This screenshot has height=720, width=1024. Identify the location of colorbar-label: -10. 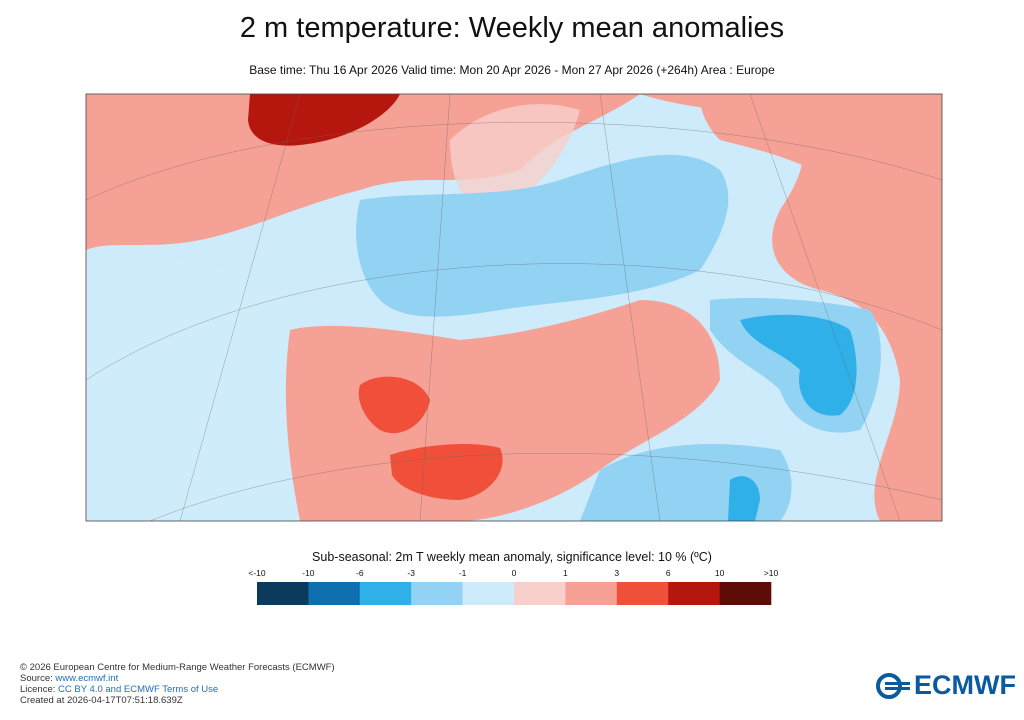
(308, 573).